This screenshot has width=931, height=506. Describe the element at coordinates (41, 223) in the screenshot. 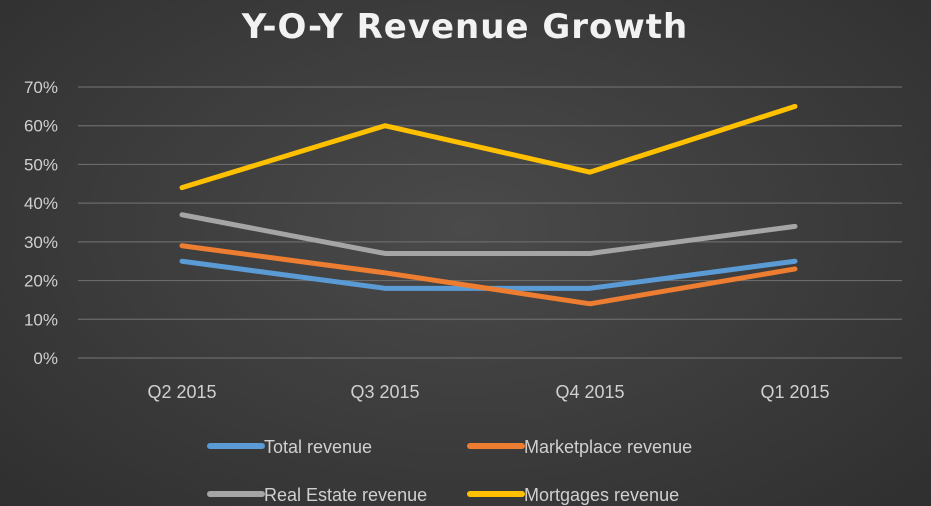

I see `y-axis-ticks: 0% 10% 20% 30% 40% 50% 60% 70%` at that location.